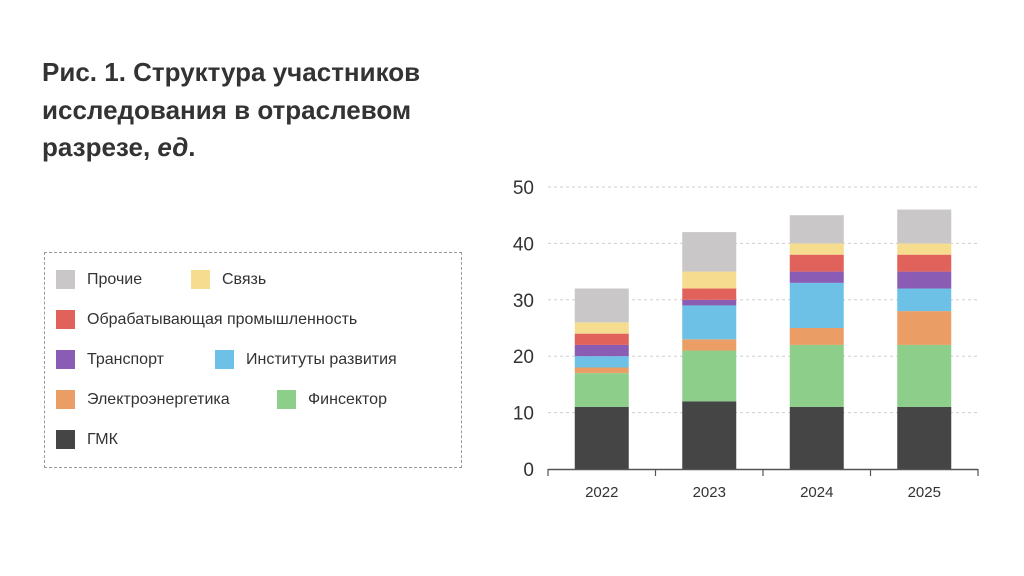 Image resolution: width=1024 pixels, height=576 pixels. Describe the element at coordinates (115, 279) in the screenshot. I see `legend-label-other: Прочие` at that location.